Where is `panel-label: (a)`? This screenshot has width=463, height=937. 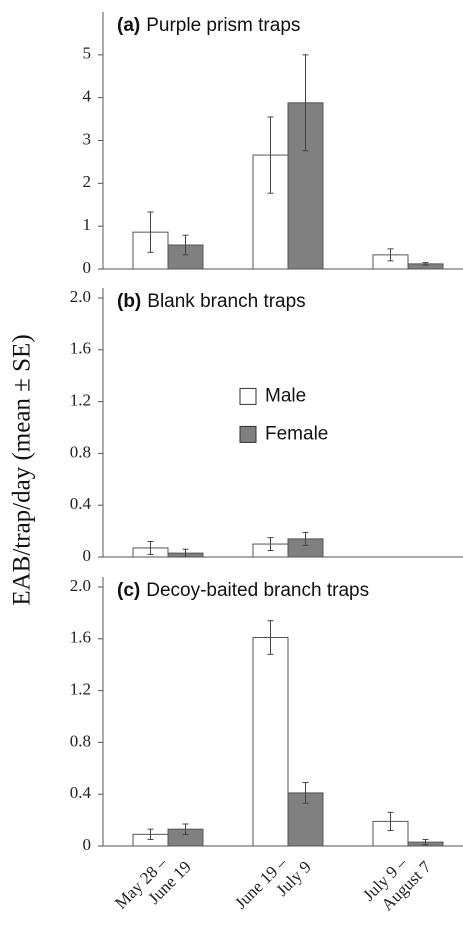
panel-label: (a) is located at coordinates (128, 25).